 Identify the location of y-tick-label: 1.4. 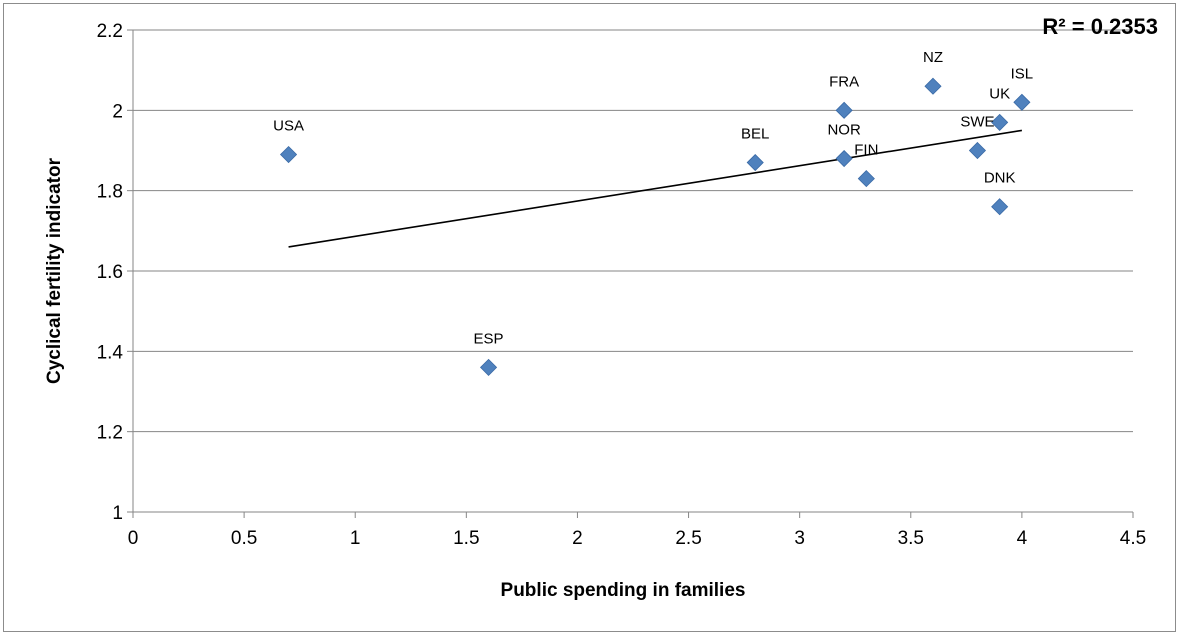
(110, 352).